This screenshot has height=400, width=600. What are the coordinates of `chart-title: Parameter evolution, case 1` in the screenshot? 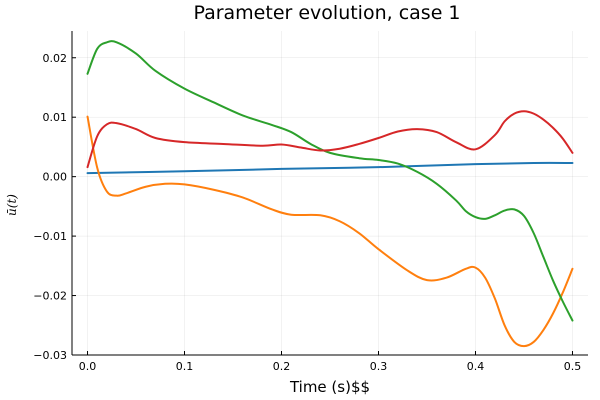 It's located at (326, 13).